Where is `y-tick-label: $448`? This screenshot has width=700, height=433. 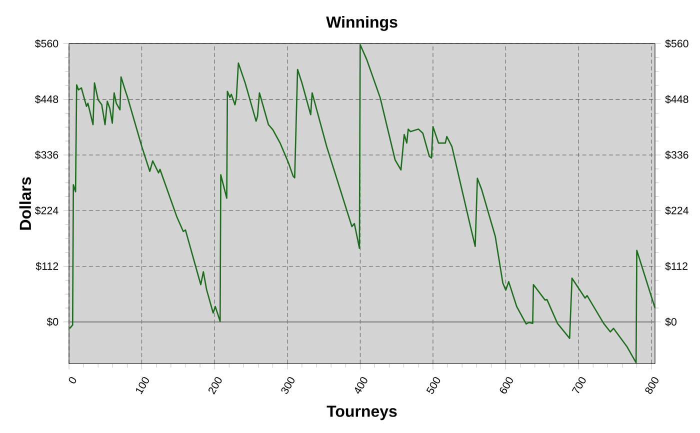
y-tick-label: $448 is located at coordinates (46, 99).